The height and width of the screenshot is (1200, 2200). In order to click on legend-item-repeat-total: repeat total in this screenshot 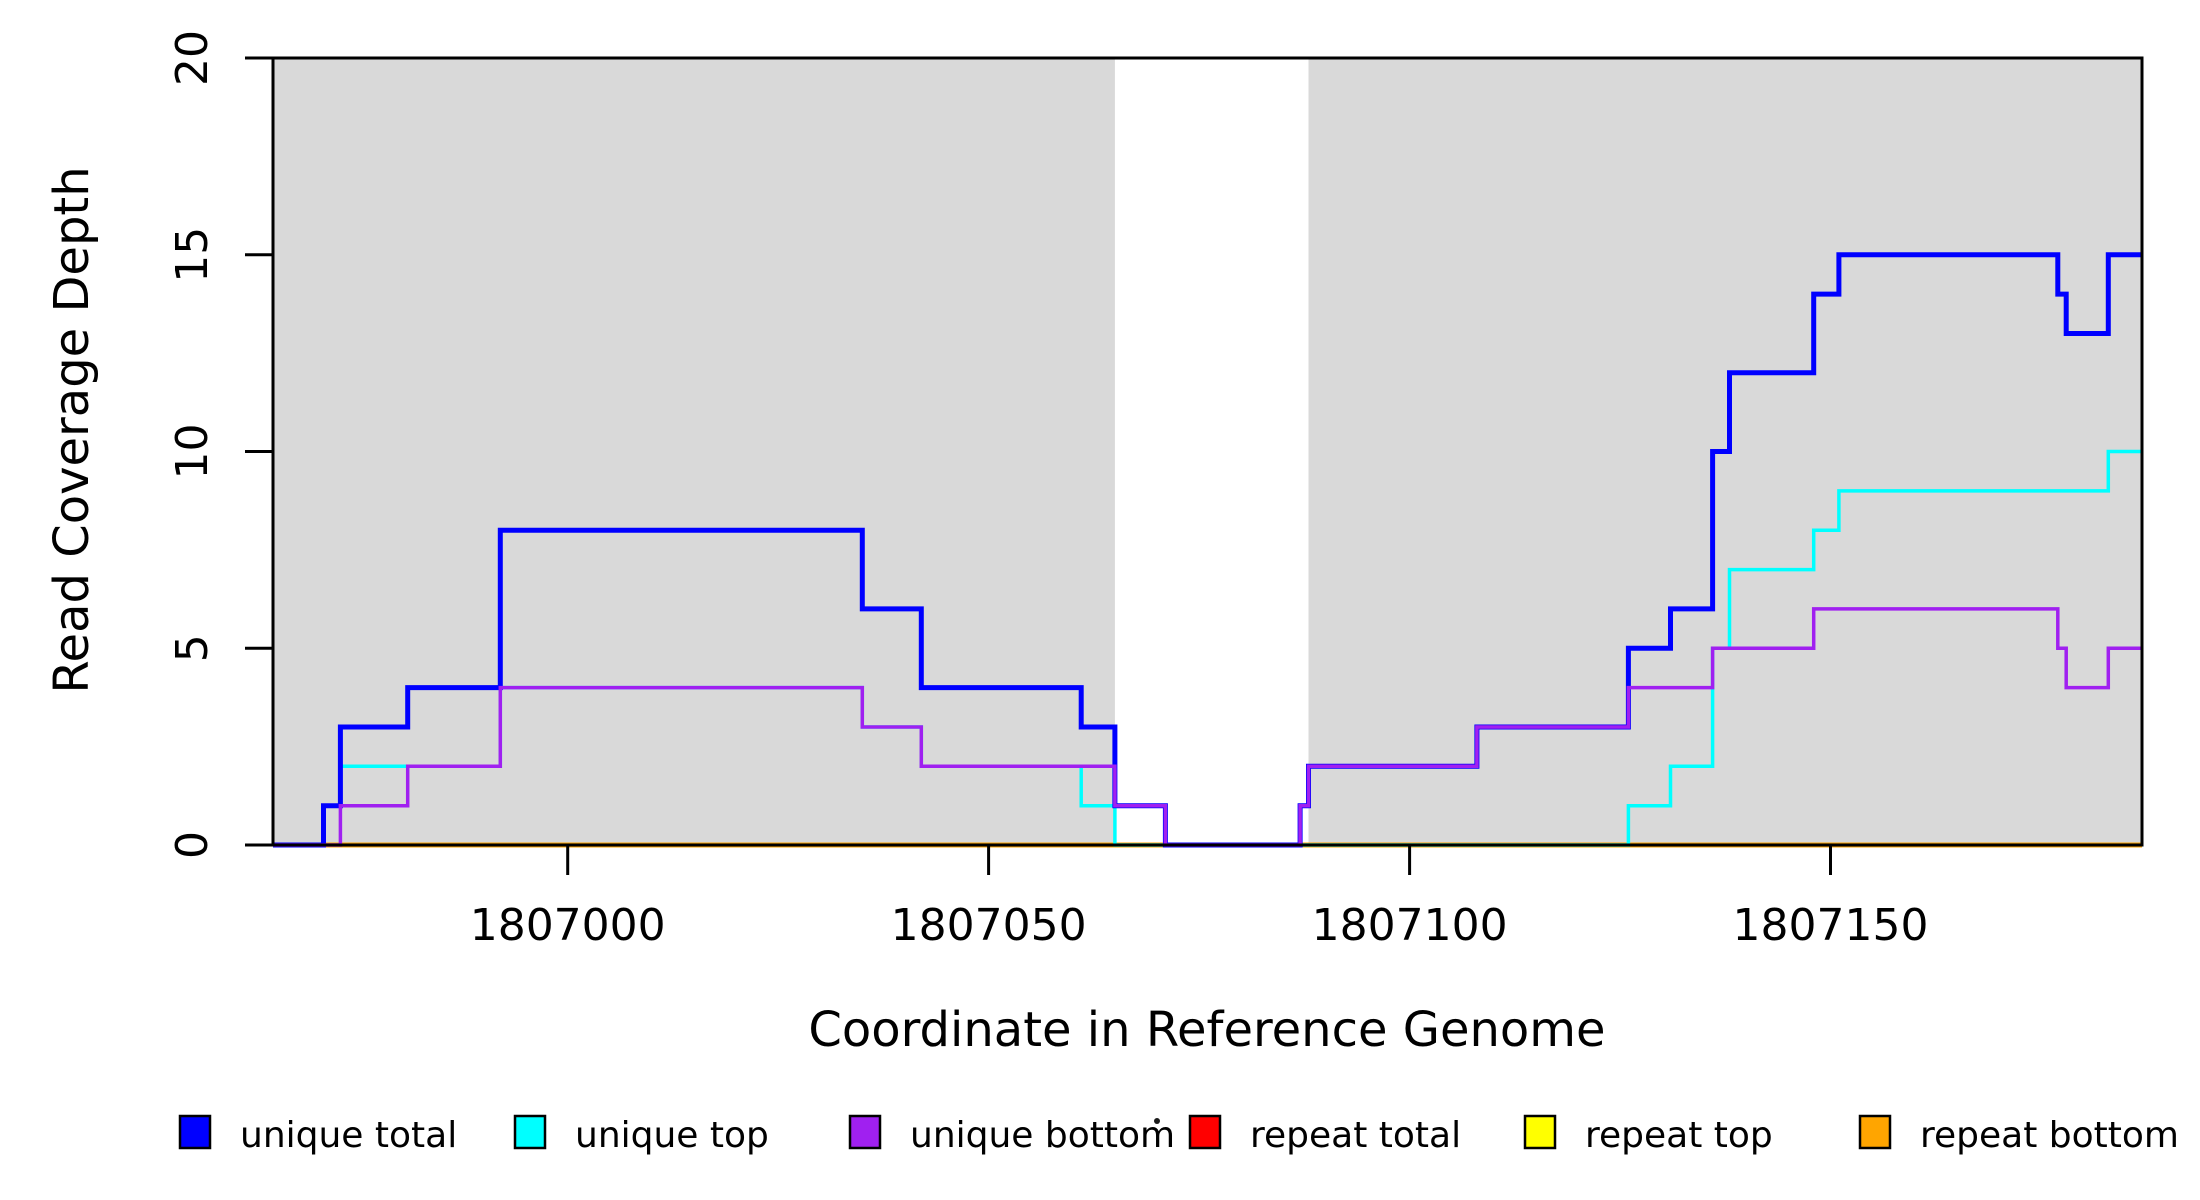, I will do `click(1324, 1135)`.